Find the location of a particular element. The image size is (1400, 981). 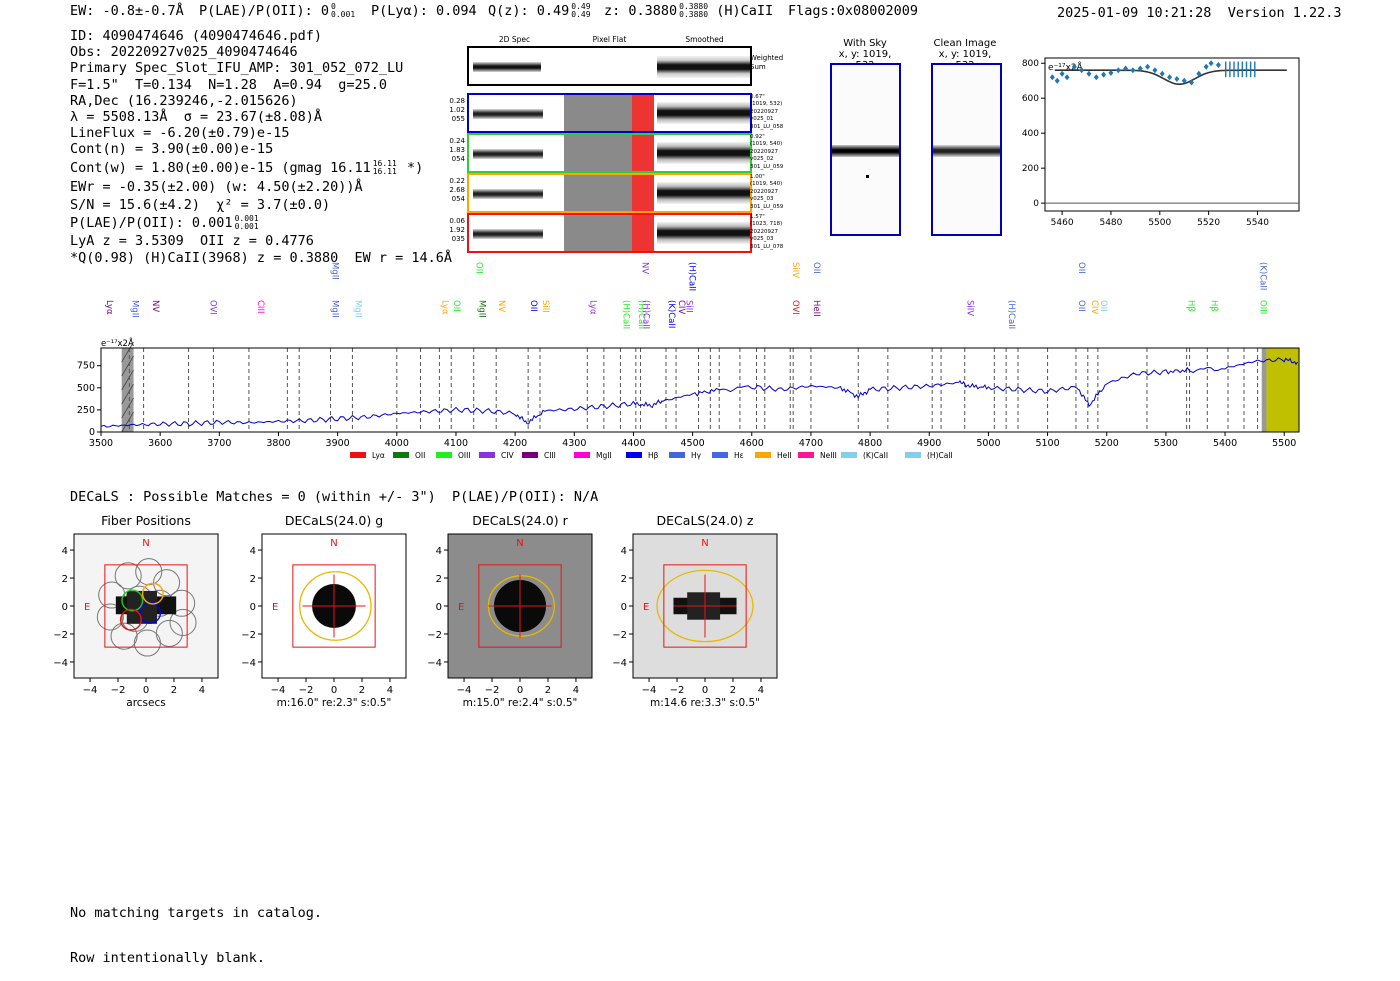

decals-caption: m:15.0" re:2.4" s:0.5" is located at coordinates (520, 703).